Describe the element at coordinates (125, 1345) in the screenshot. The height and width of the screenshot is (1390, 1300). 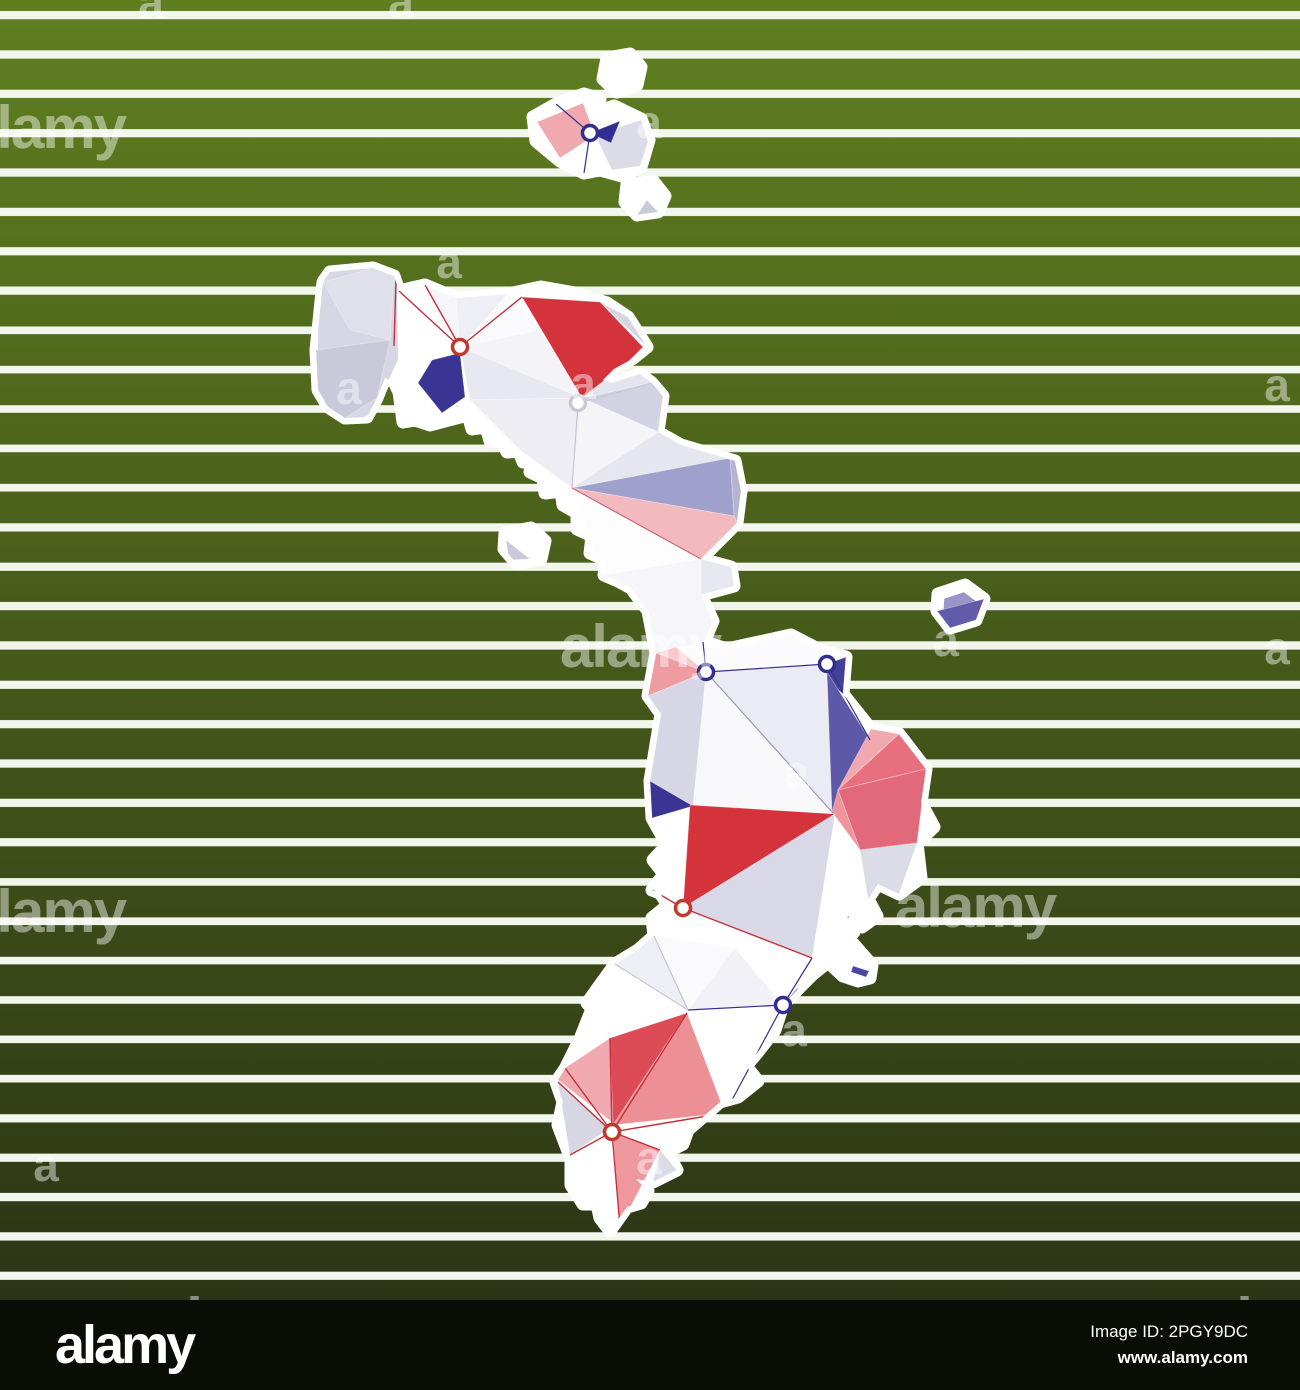
I see `alamy-logo: alamy` at that location.